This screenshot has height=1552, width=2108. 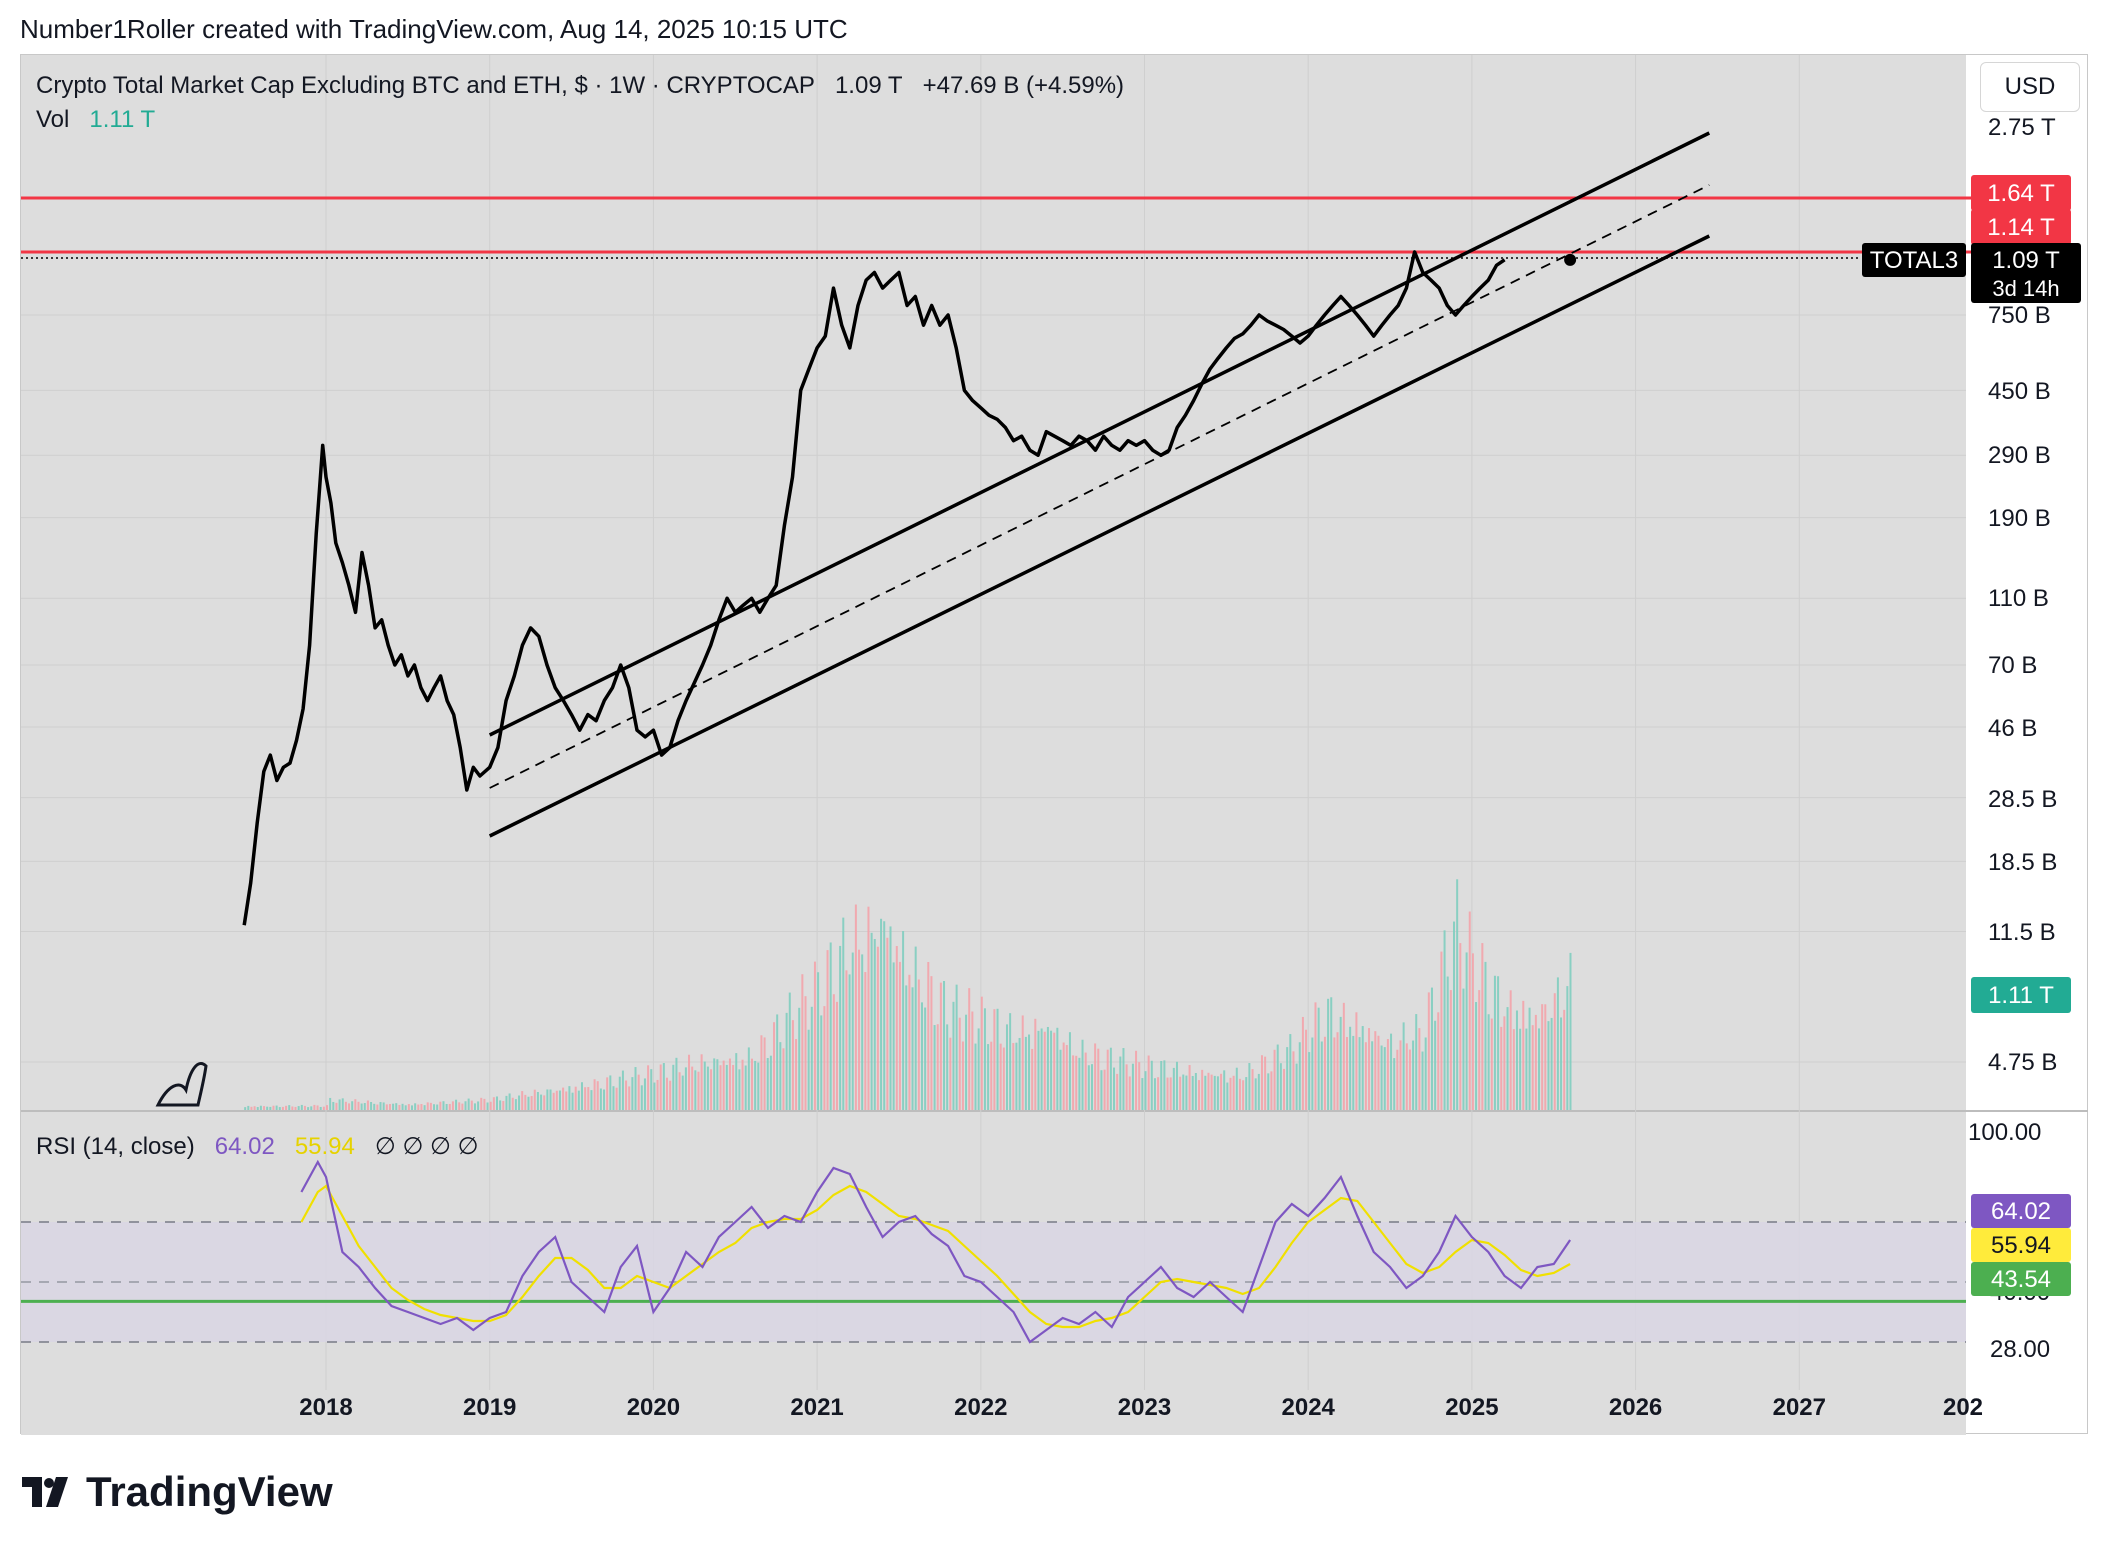 What do you see at coordinates (1914, 260) in the screenshot?
I see `badge-symbol-tag-bg` at bounding box center [1914, 260].